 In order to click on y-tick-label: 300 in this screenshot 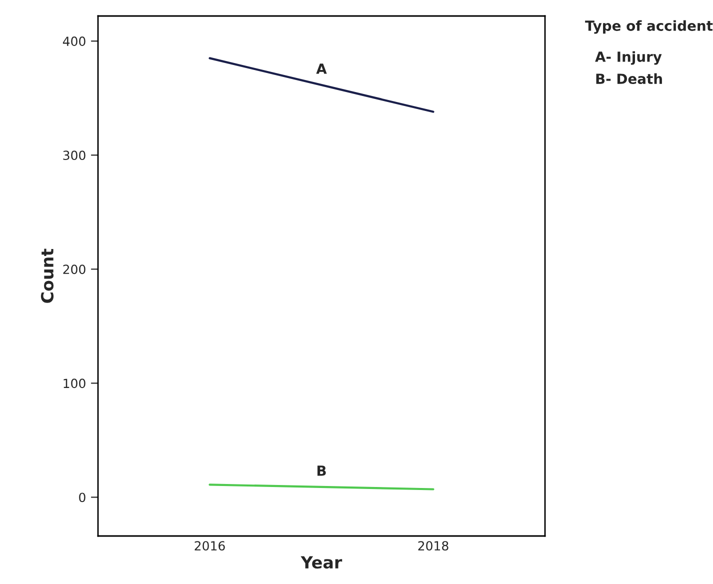, I will do `click(74, 155)`.